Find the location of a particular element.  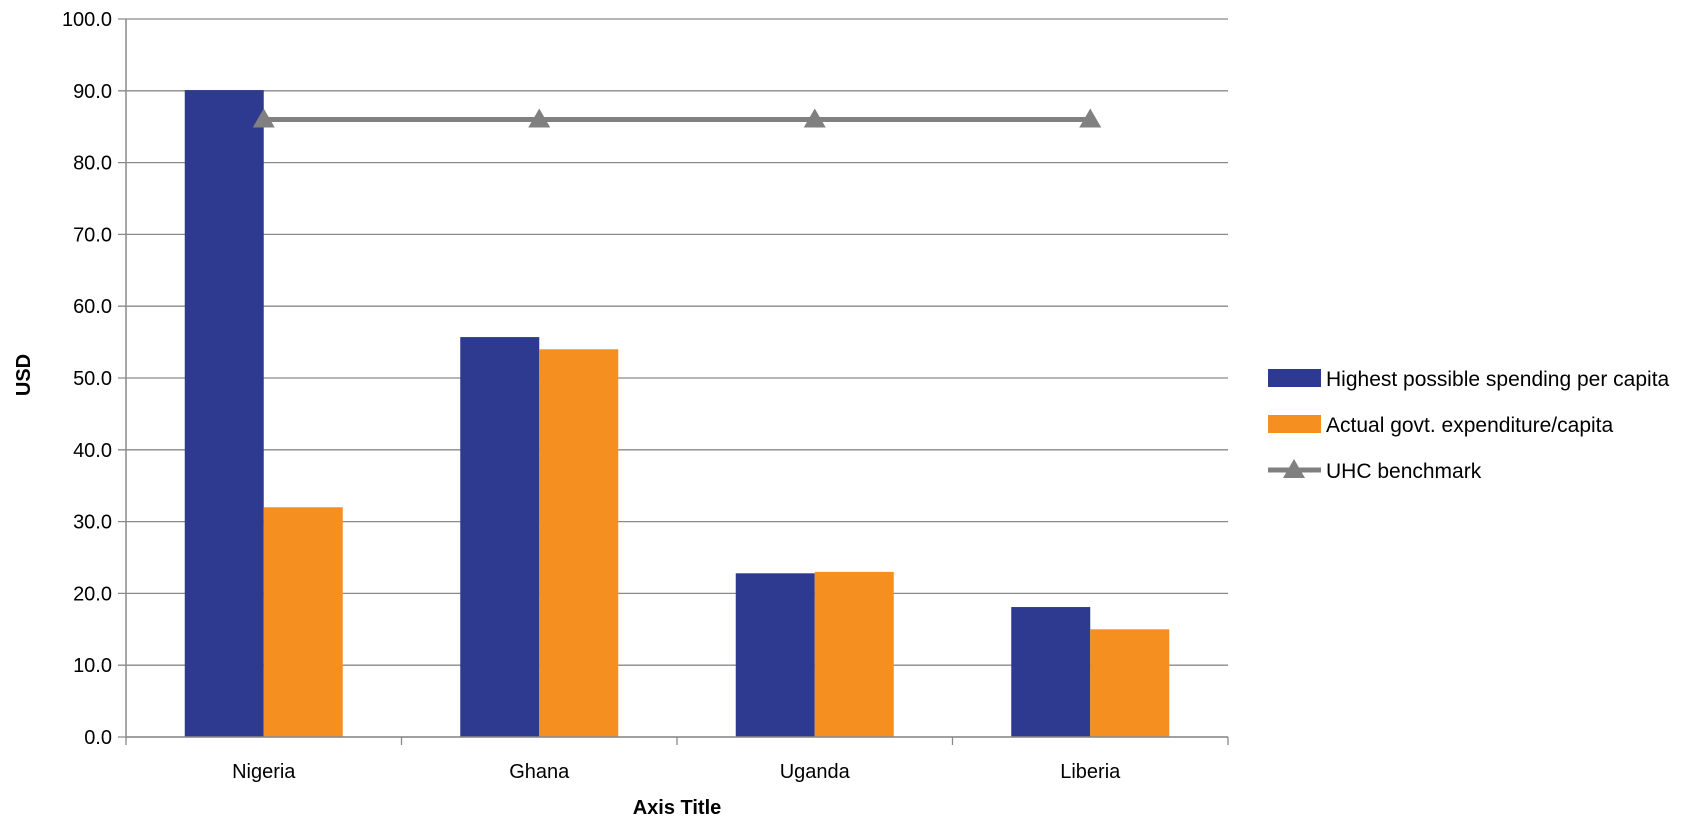

y-tick-label: 10.0 is located at coordinates (92, 666).